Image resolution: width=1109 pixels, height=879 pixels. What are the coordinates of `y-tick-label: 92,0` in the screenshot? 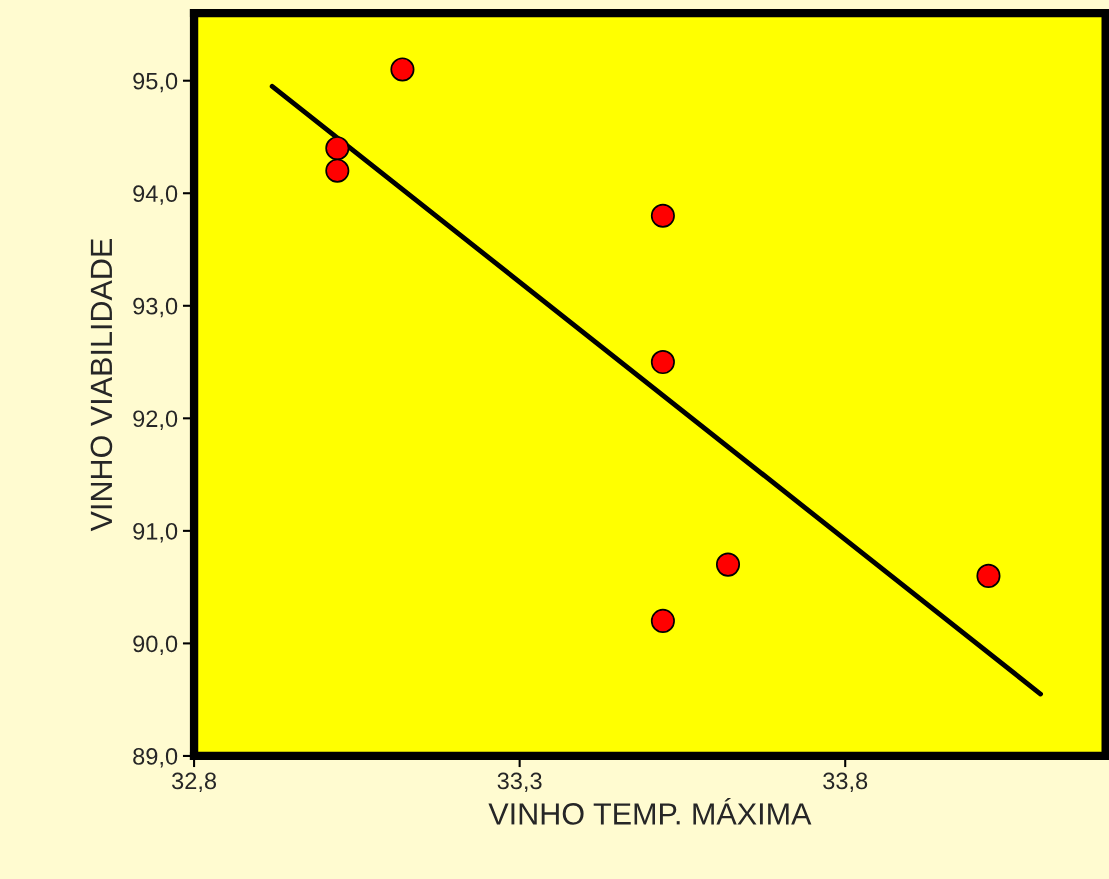 It's located at (155, 420).